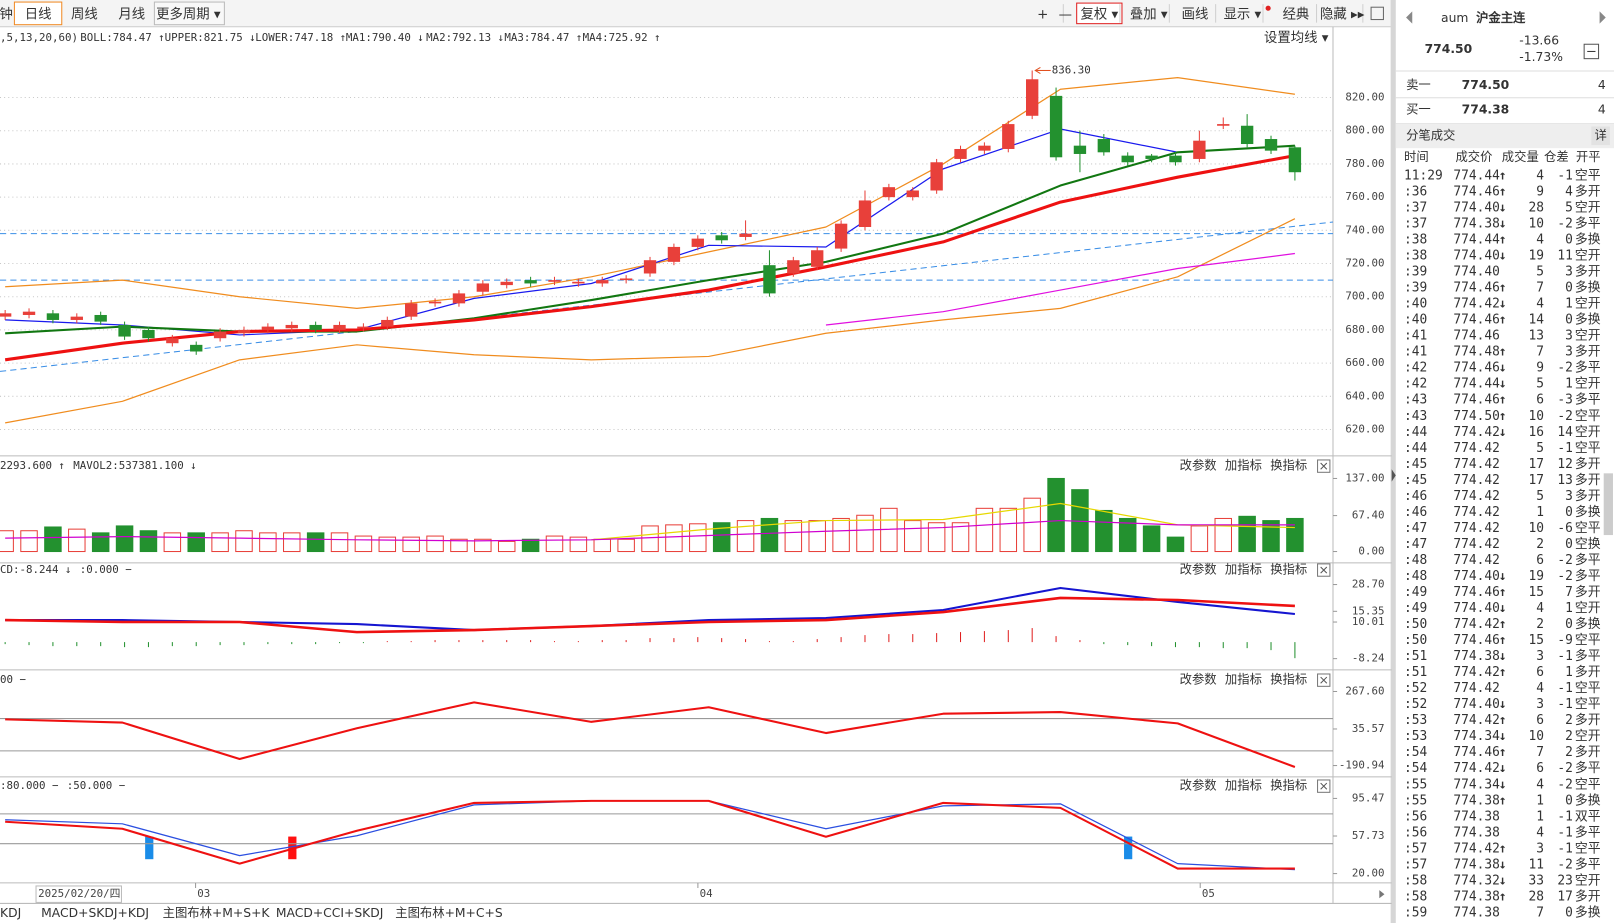  I want to click on period-tab: 钟, so click(6, 13).